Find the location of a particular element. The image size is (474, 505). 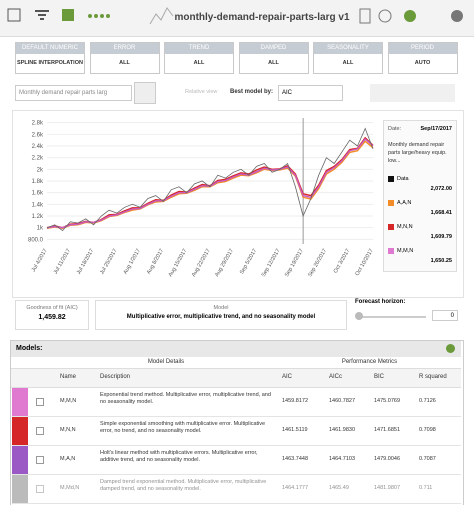

cell-bic: 1471.6851 is located at coordinates (387, 430).